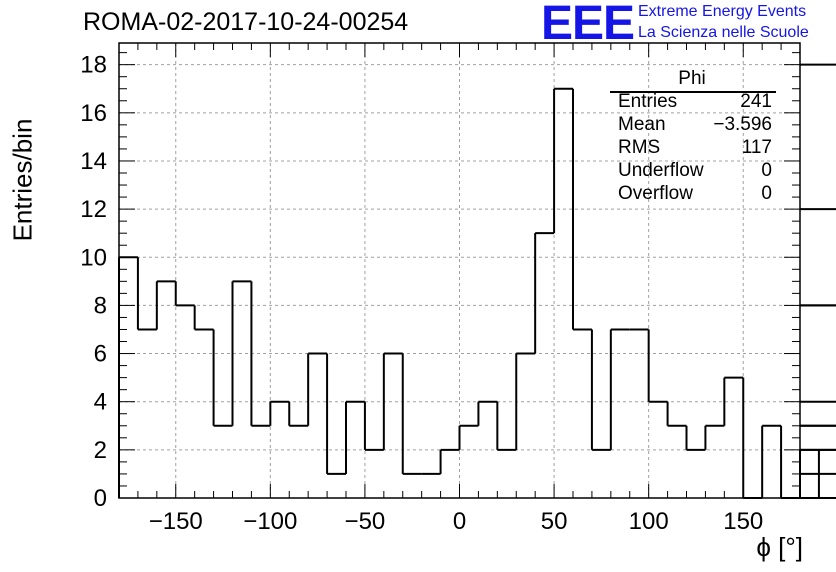 The width and height of the screenshot is (836, 572). What do you see at coordinates (723, 32) in the screenshot?
I see `logo-caption-line2: La Scienza nelle Scuole` at bounding box center [723, 32].